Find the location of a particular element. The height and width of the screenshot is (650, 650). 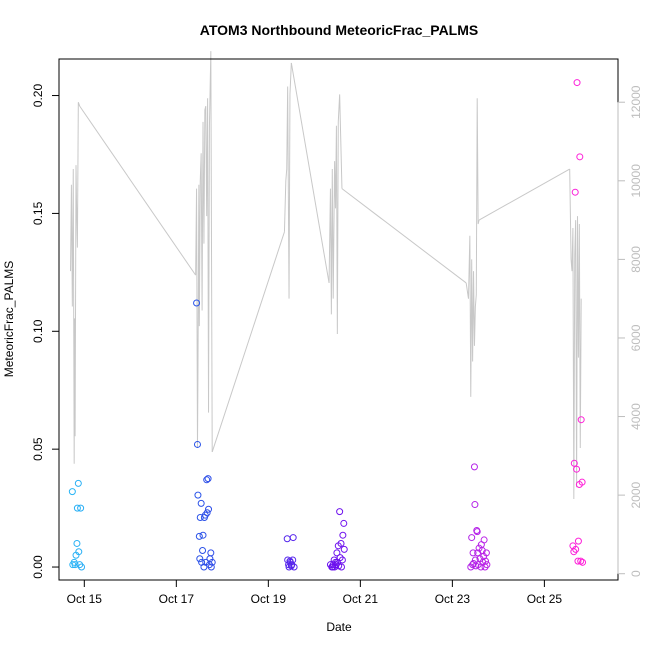

y2-axis: 0 2000 4000 6000 8000 10000 12000 is located at coordinates (630, 331).